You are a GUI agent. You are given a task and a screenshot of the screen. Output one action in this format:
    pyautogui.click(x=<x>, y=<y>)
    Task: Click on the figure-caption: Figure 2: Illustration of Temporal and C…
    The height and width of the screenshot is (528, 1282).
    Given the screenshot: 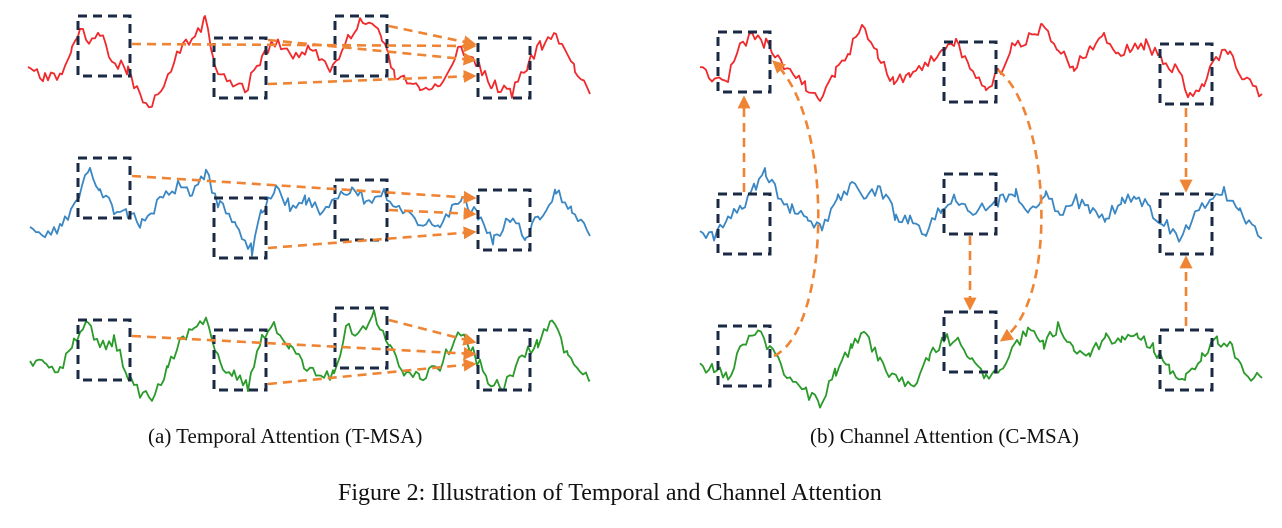 What is the action you would take?
    pyautogui.click(x=610, y=493)
    